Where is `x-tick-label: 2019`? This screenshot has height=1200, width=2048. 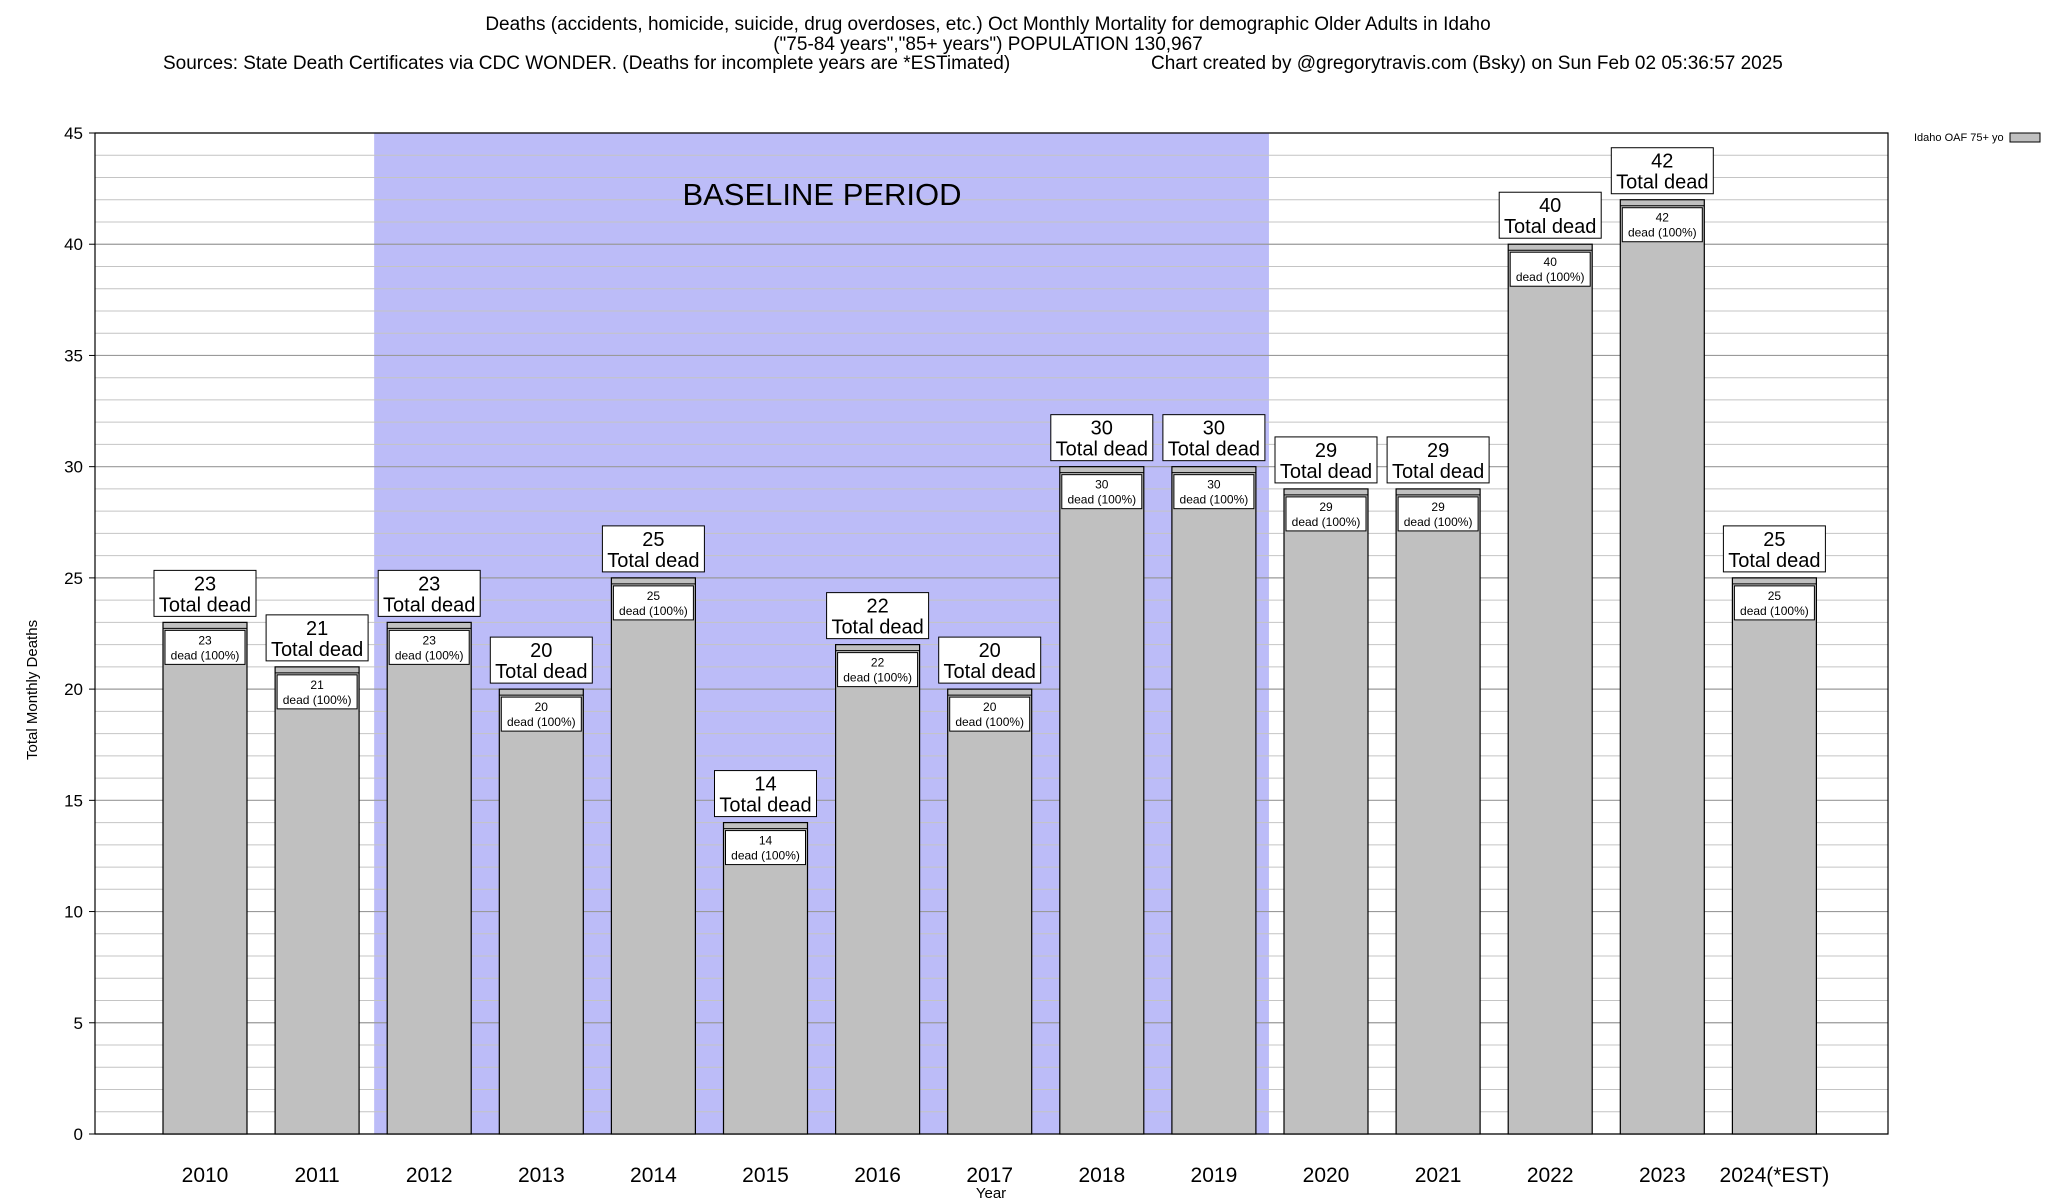
x-tick-label: 2019 is located at coordinates (1214, 1175).